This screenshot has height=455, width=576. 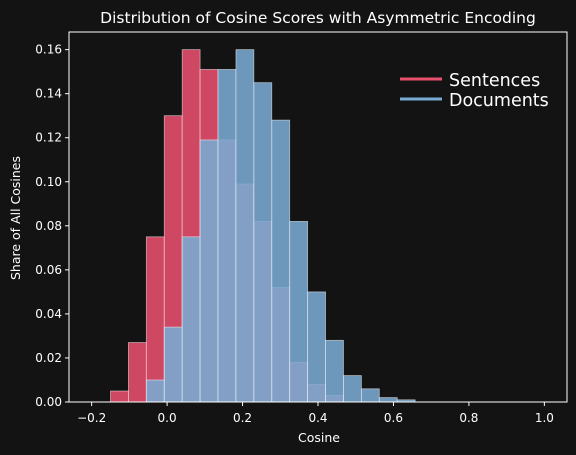 What do you see at coordinates (48, 270) in the screenshot?
I see `y-tick-label: 0.06` at bounding box center [48, 270].